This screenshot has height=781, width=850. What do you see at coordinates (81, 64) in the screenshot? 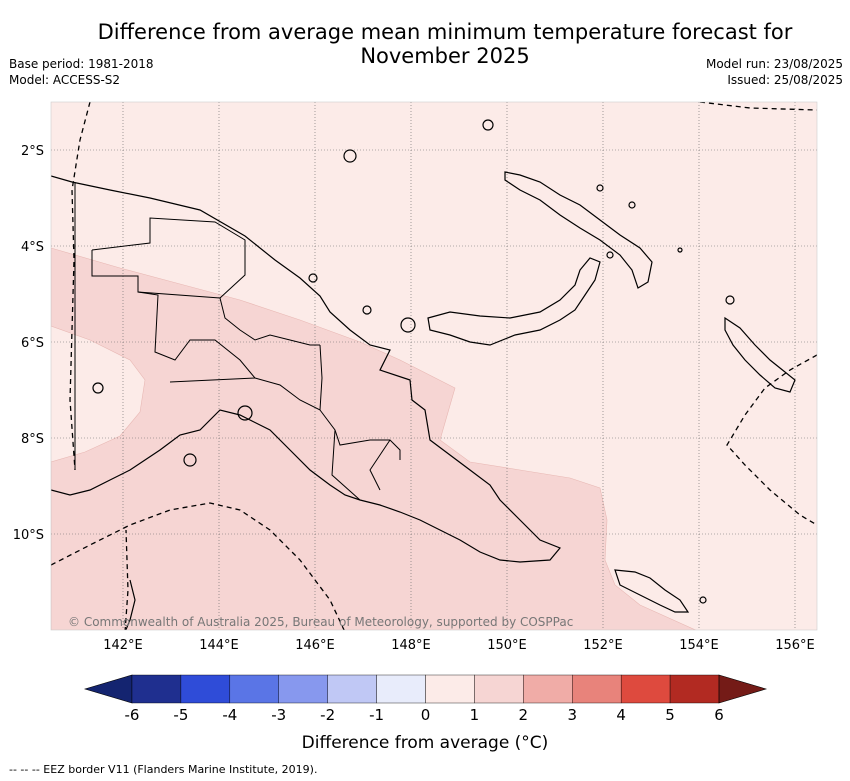
I see `base-period: Base period: 1981-2018` at bounding box center [81, 64].